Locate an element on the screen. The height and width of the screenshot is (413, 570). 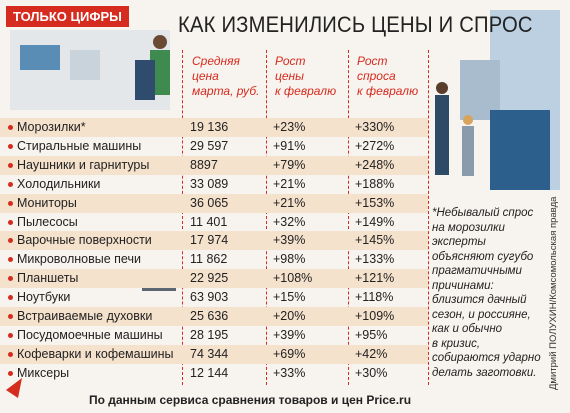
cell-name: Мониторы is located at coordinates (47, 202).